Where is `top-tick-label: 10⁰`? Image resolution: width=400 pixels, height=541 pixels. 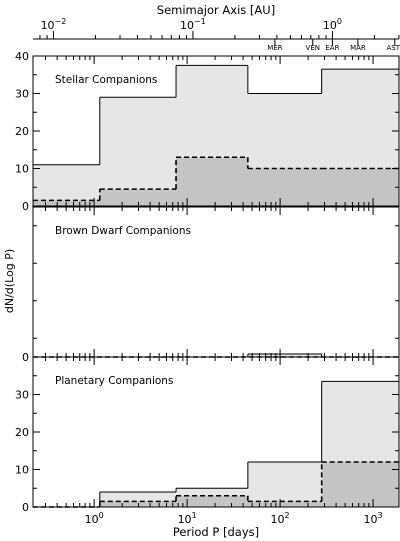
top-tick-label: 10⁰ is located at coordinates (332, 24).